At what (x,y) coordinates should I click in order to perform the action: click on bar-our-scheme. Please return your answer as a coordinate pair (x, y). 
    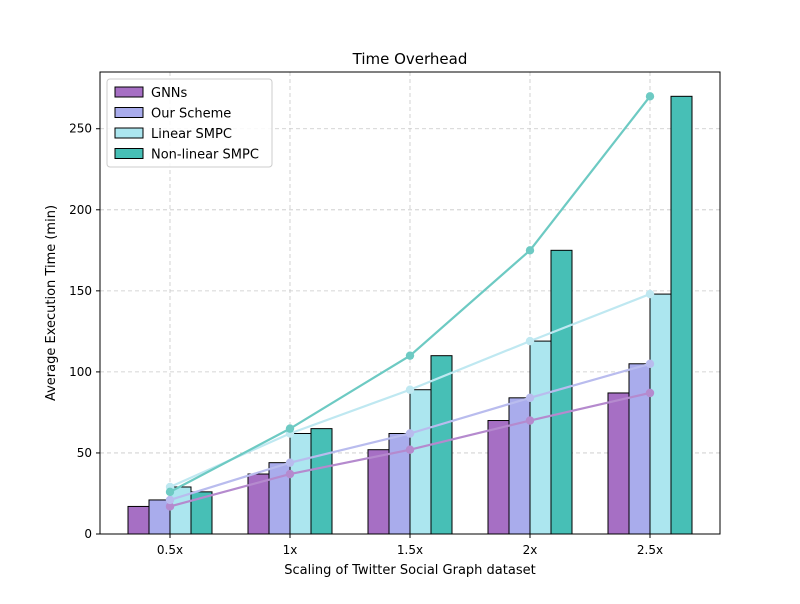
    Looking at the image, I should click on (639, 449).